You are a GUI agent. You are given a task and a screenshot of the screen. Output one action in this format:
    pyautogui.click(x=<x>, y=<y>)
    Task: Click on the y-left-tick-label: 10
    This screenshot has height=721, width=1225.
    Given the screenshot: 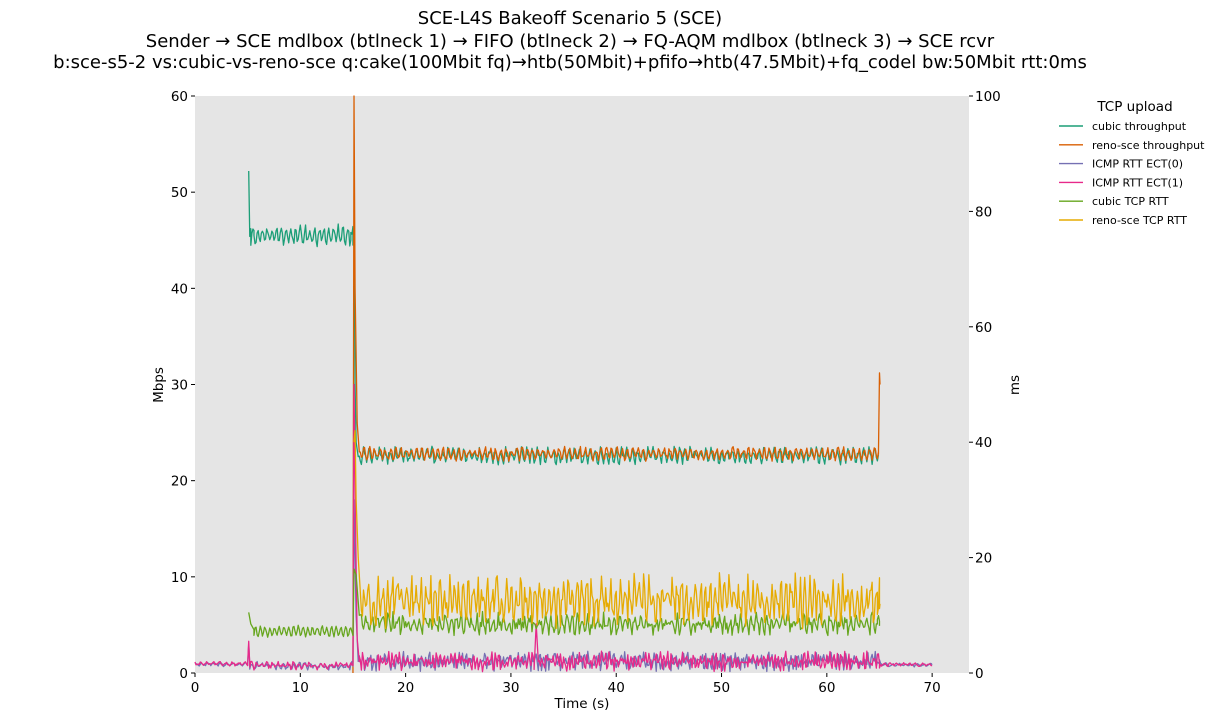 What is the action you would take?
    pyautogui.click(x=179, y=578)
    